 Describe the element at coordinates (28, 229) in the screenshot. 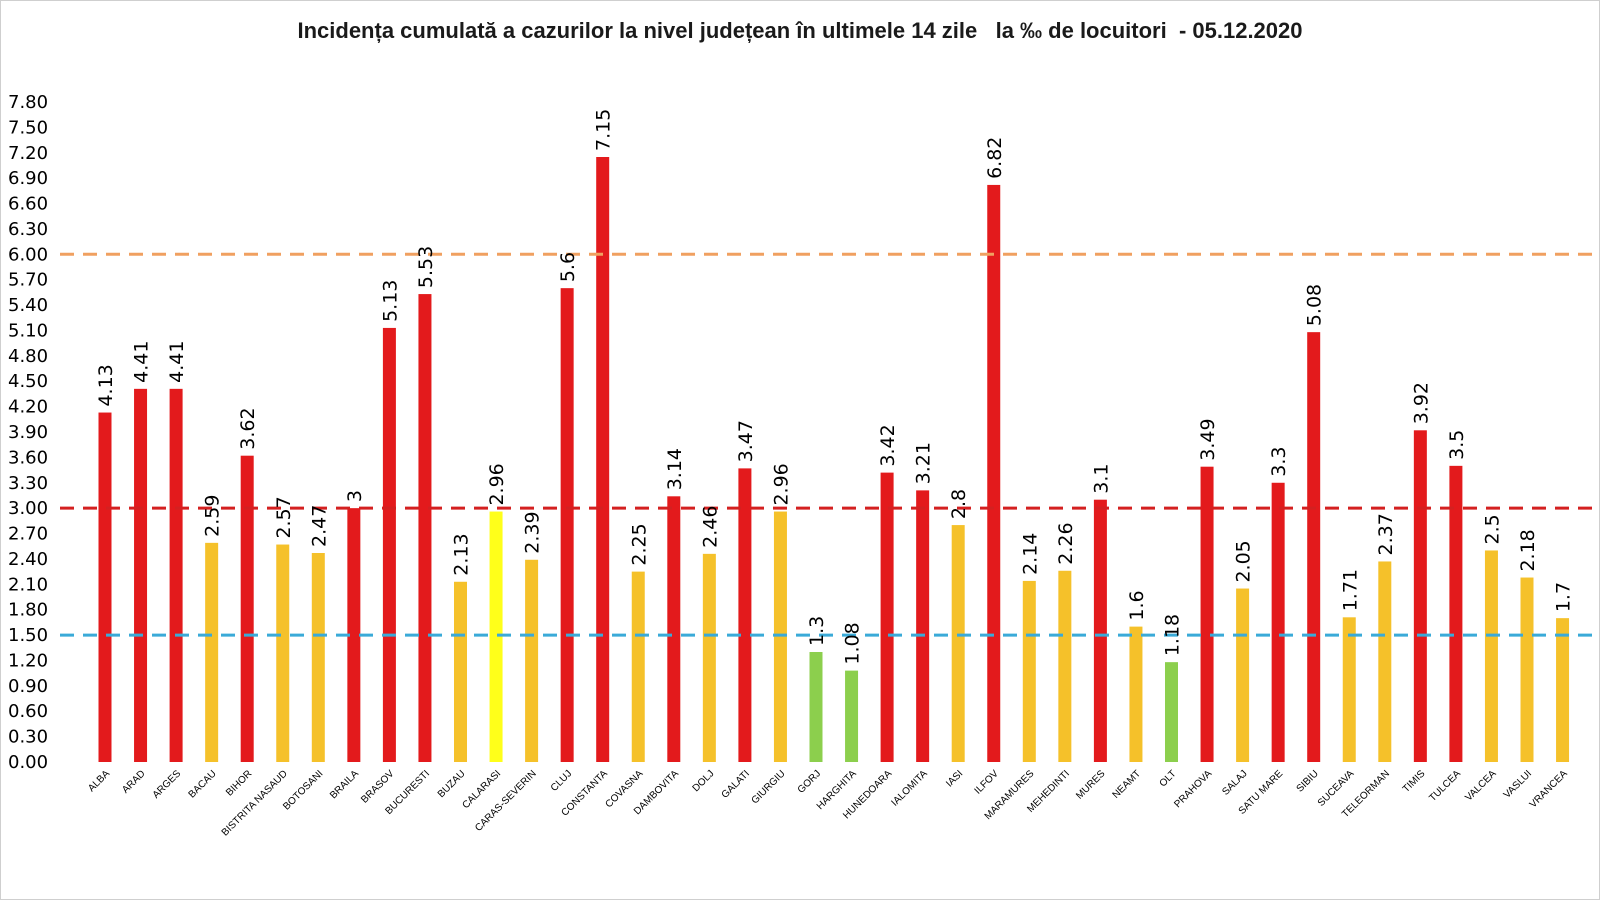

I see `y-tick-label: 6.30` at that location.